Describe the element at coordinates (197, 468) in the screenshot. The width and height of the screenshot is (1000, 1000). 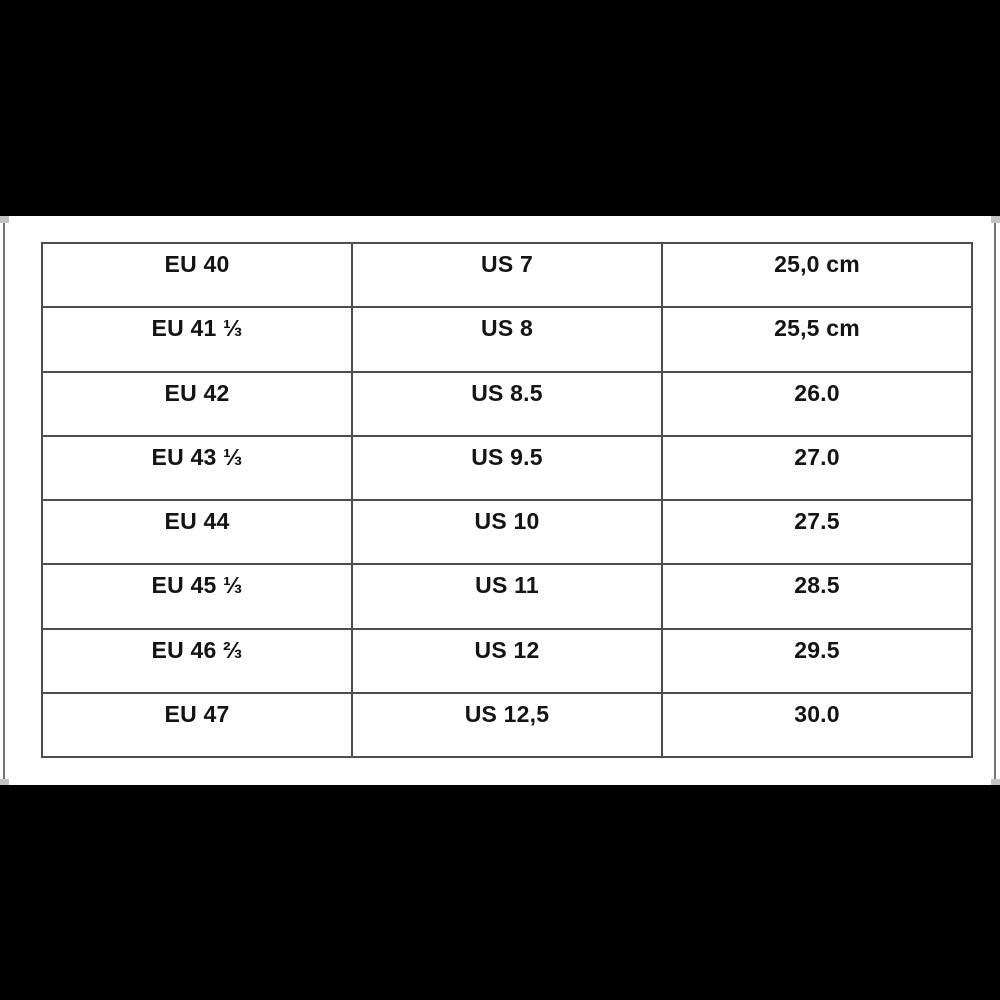
I see `cell-eu-size: EU 43 ⅓` at that location.